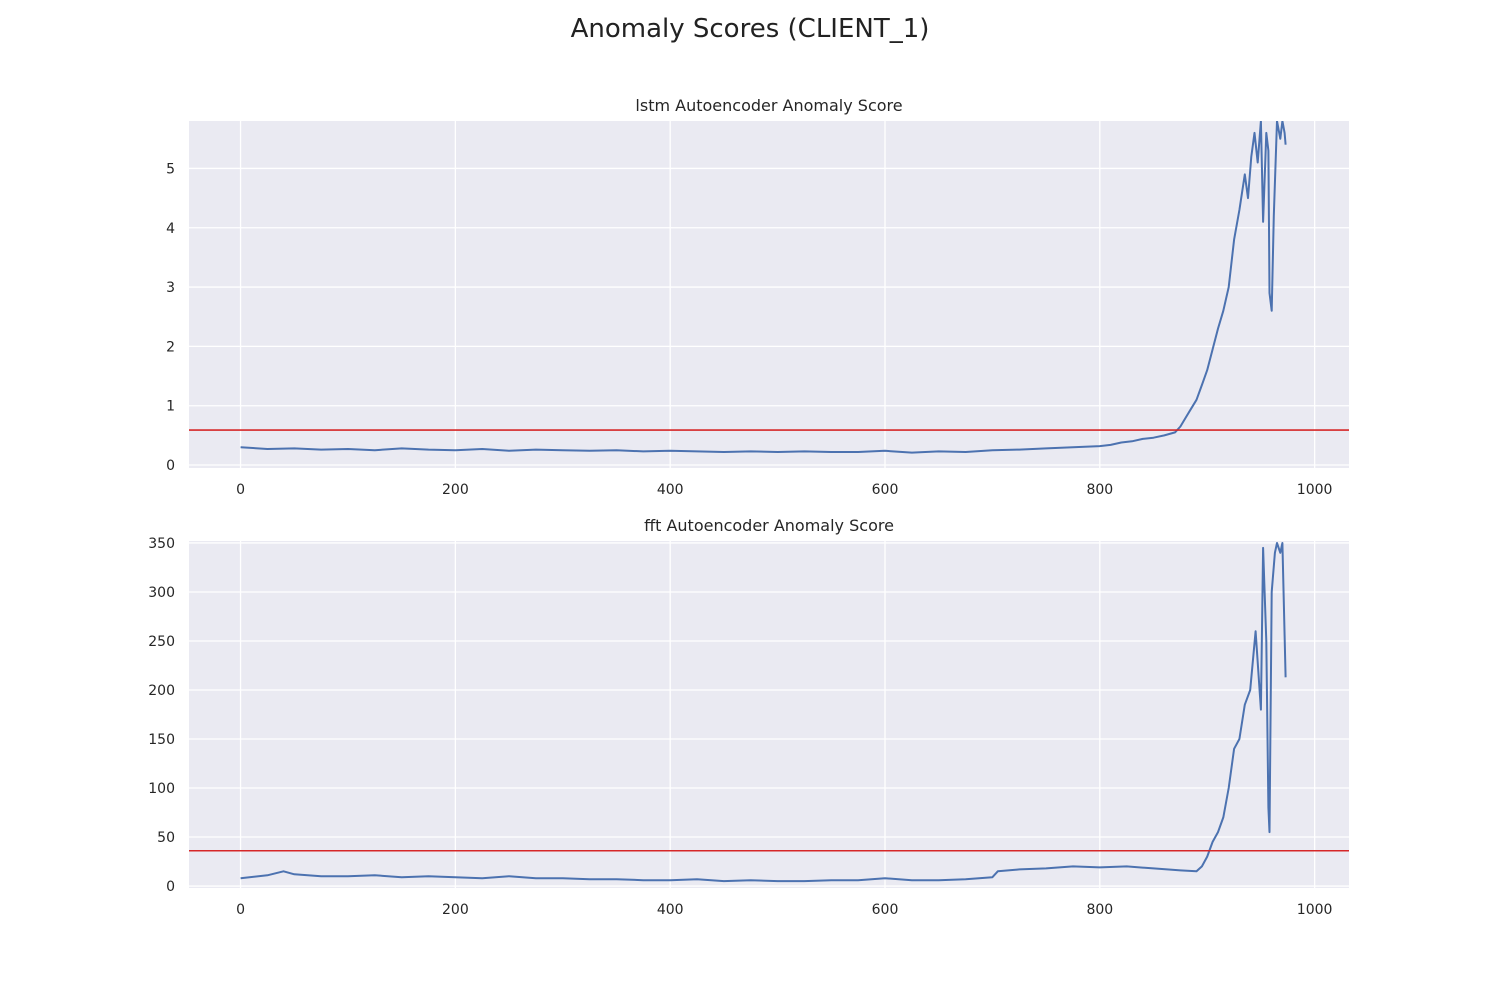 The height and width of the screenshot is (1000, 1500). I want to click on panel-title: lstm Autoencoder Anomaly Score, so click(768, 105).